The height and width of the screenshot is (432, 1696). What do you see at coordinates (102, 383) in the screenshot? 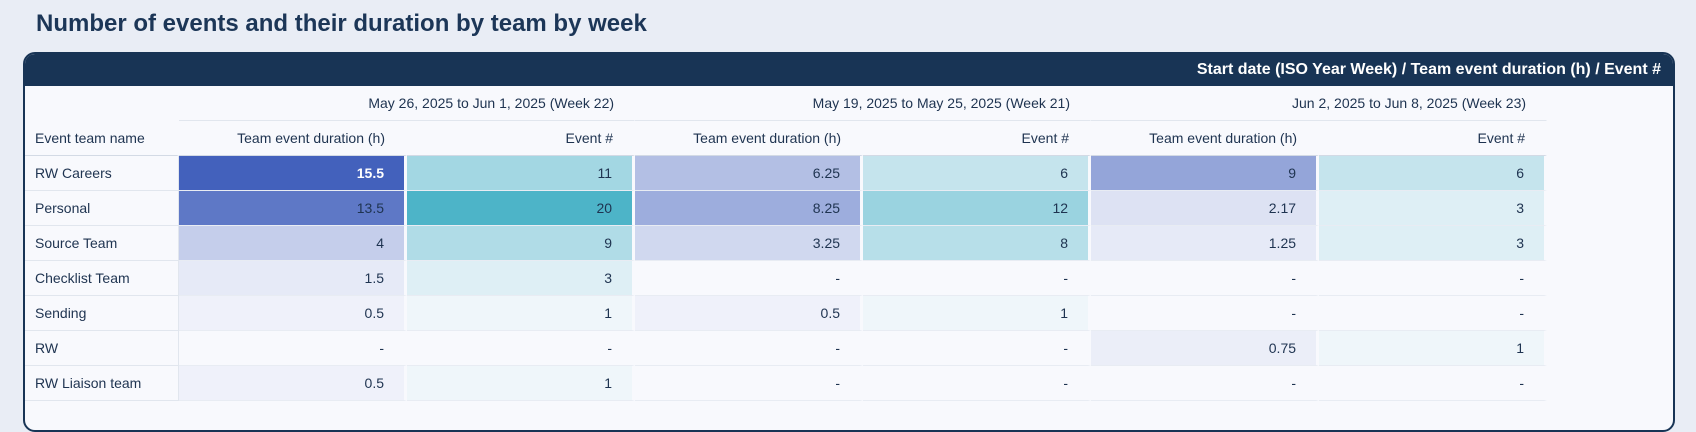
I see `row-label: RW Liaison team` at bounding box center [102, 383].